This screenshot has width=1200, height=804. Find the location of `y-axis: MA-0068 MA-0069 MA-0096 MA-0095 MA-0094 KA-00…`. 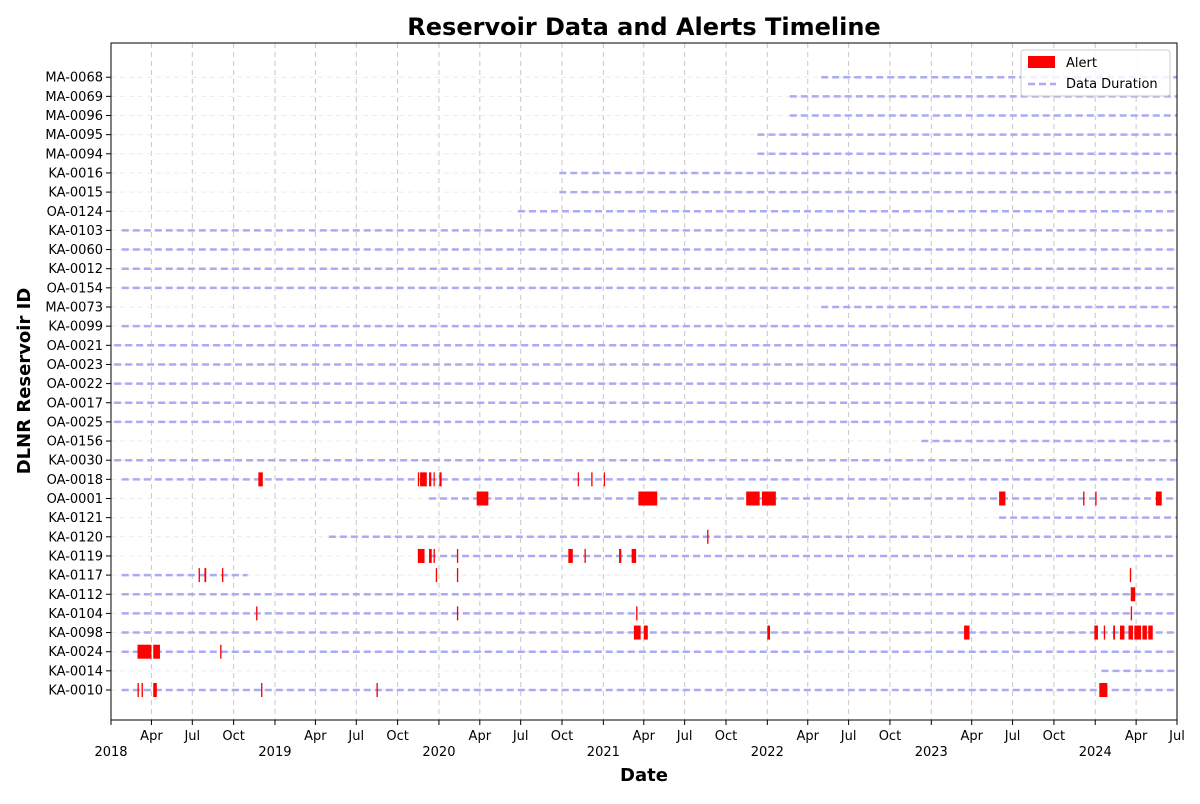

y-axis: MA-0068 MA-0069 MA-0096 MA-0095 MA-0094 KA-00… is located at coordinates (78, 385).